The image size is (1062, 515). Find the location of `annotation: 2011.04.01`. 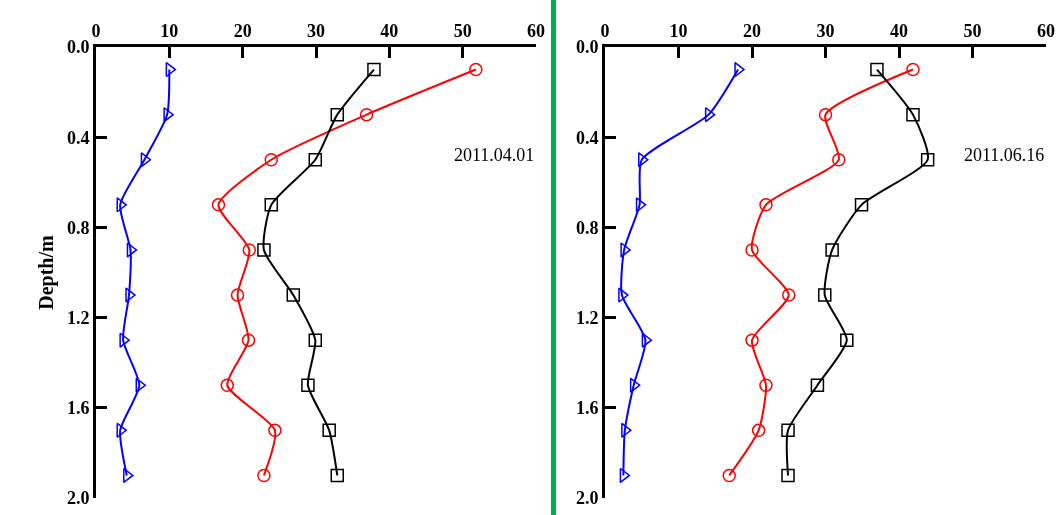

annotation: 2011.04.01 is located at coordinates (494, 155).